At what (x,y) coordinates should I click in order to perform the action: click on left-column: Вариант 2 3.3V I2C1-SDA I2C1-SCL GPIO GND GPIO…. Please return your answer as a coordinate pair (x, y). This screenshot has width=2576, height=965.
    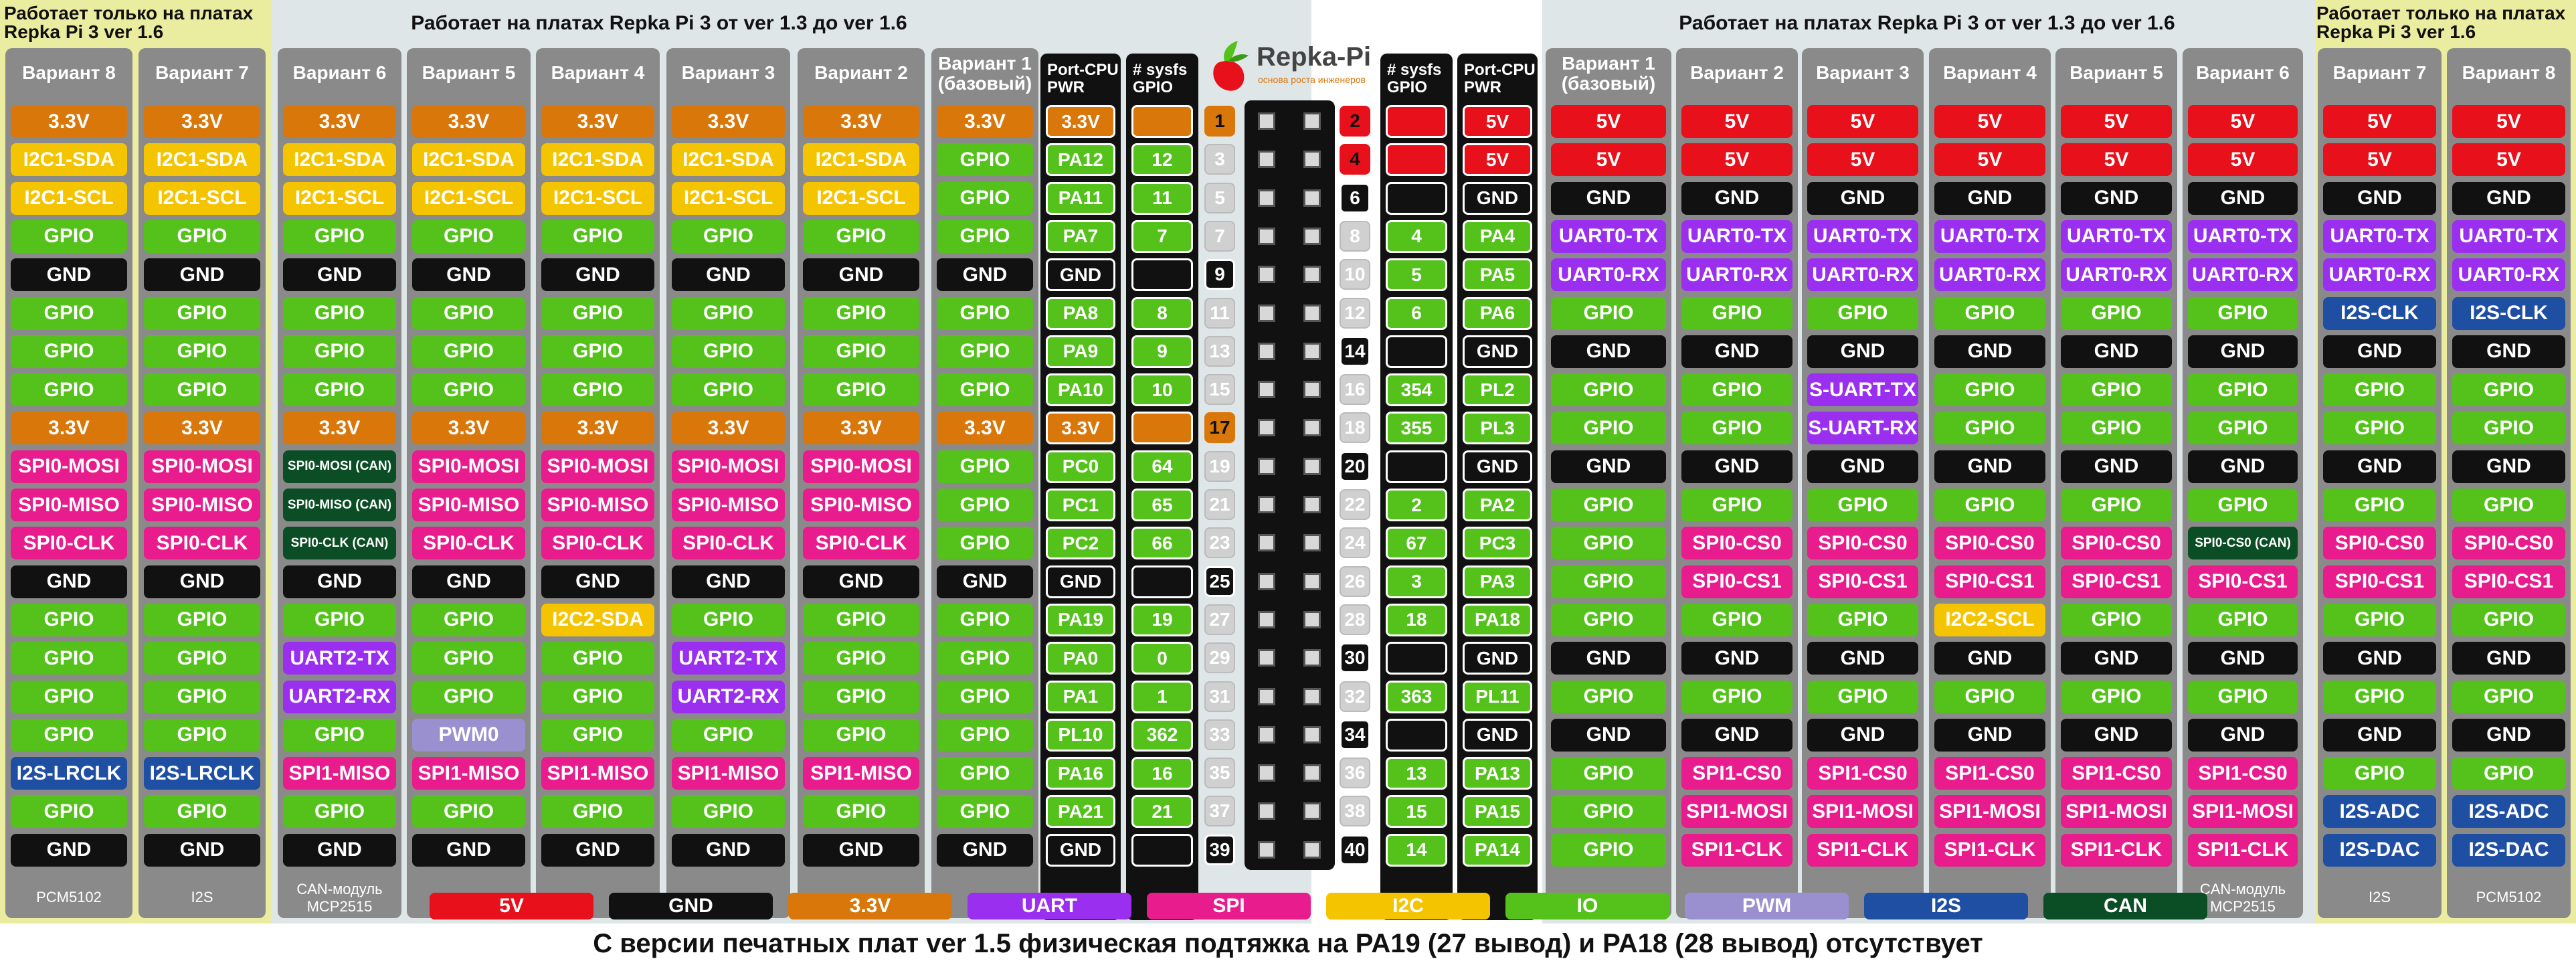
    Looking at the image, I should click on (861, 483).